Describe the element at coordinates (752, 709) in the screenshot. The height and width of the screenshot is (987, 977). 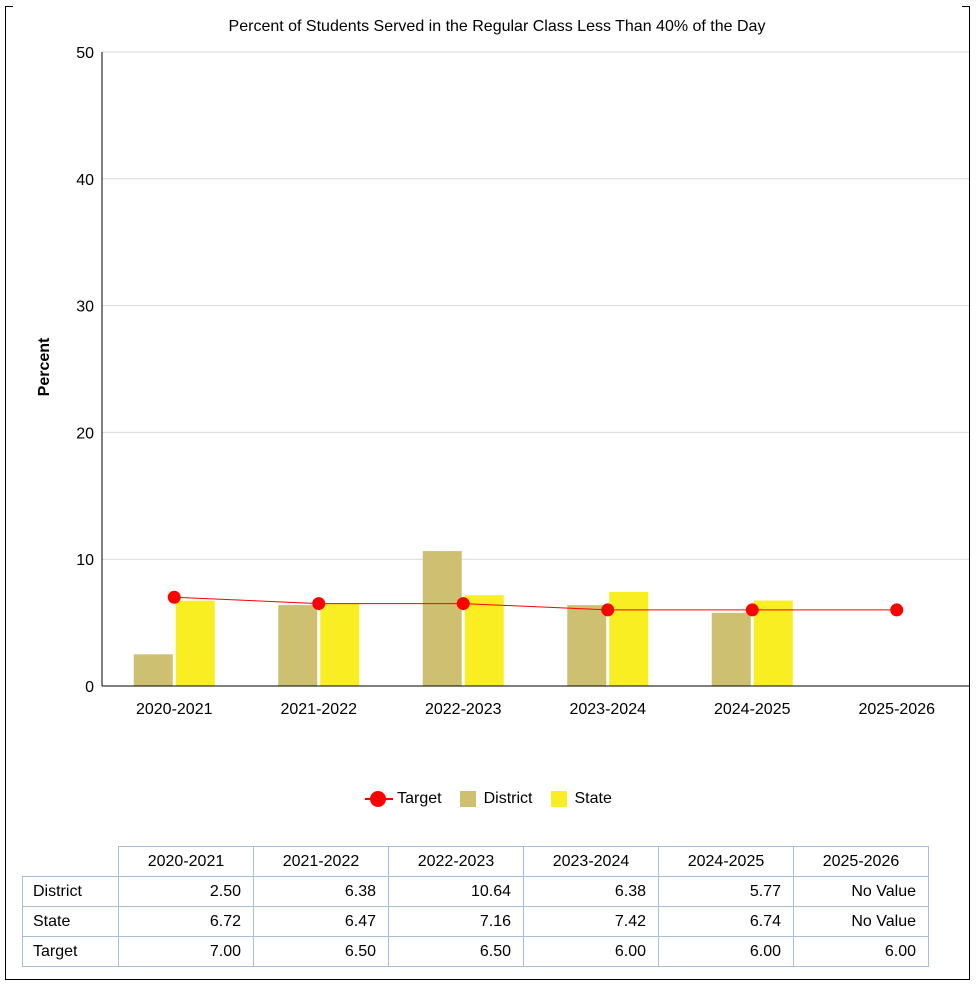
I see `x-tick-label: 2024-2025` at that location.